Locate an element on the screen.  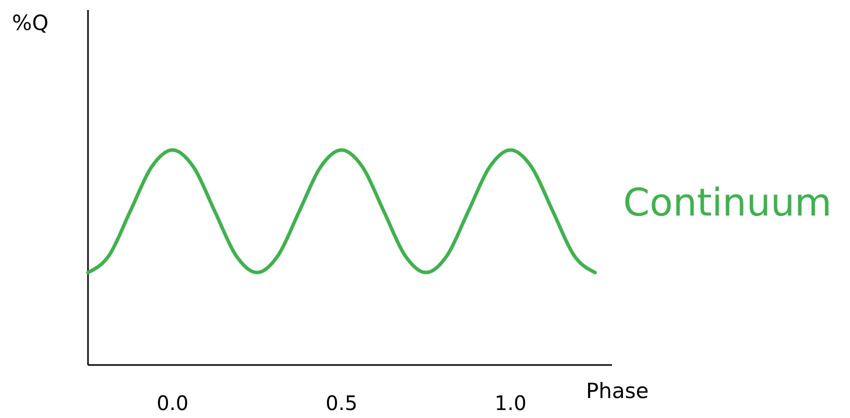
text: %Q is located at coordinates (30, 23).